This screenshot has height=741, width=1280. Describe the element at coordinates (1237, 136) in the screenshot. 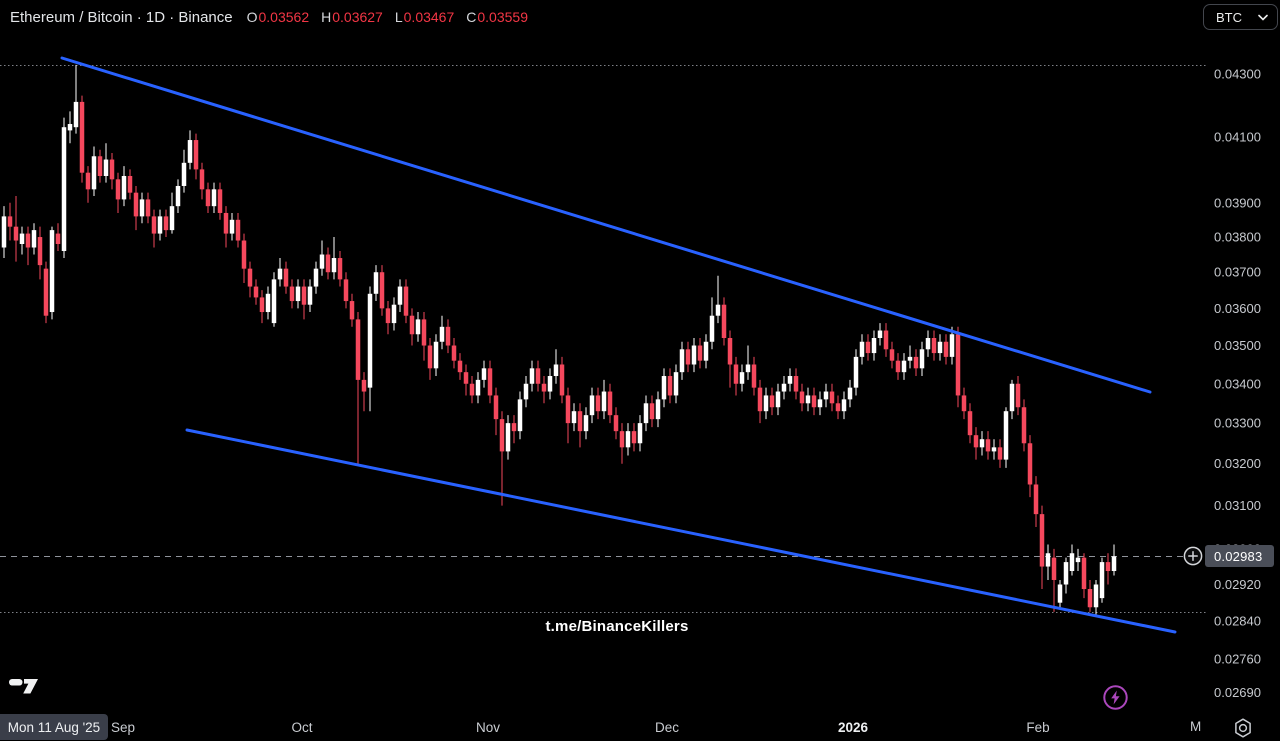

I see `price-axis-label: 0.04100` at that location.